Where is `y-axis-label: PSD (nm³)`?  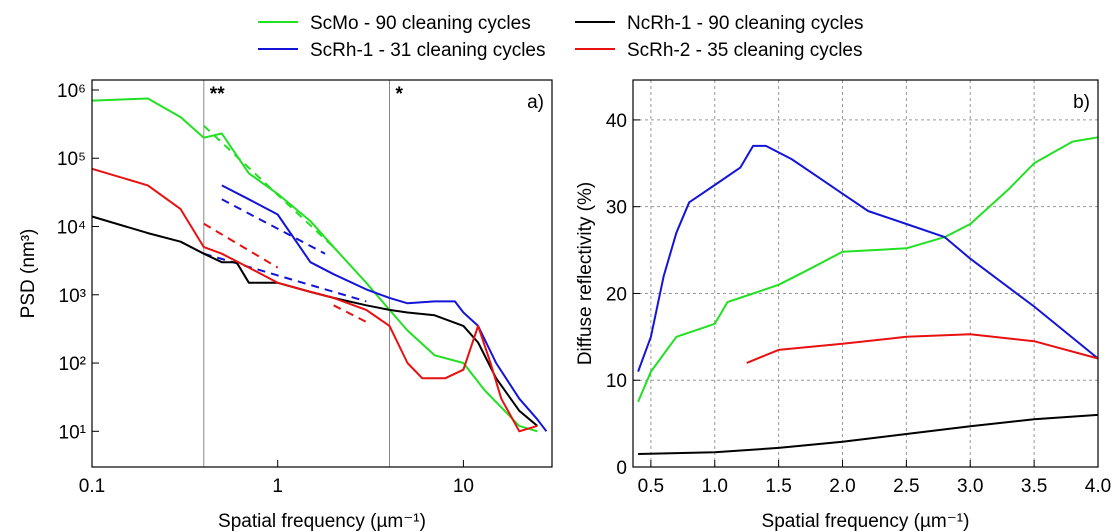 y-axis-label: PSD (nm³) is located at coordinates (28, 274).